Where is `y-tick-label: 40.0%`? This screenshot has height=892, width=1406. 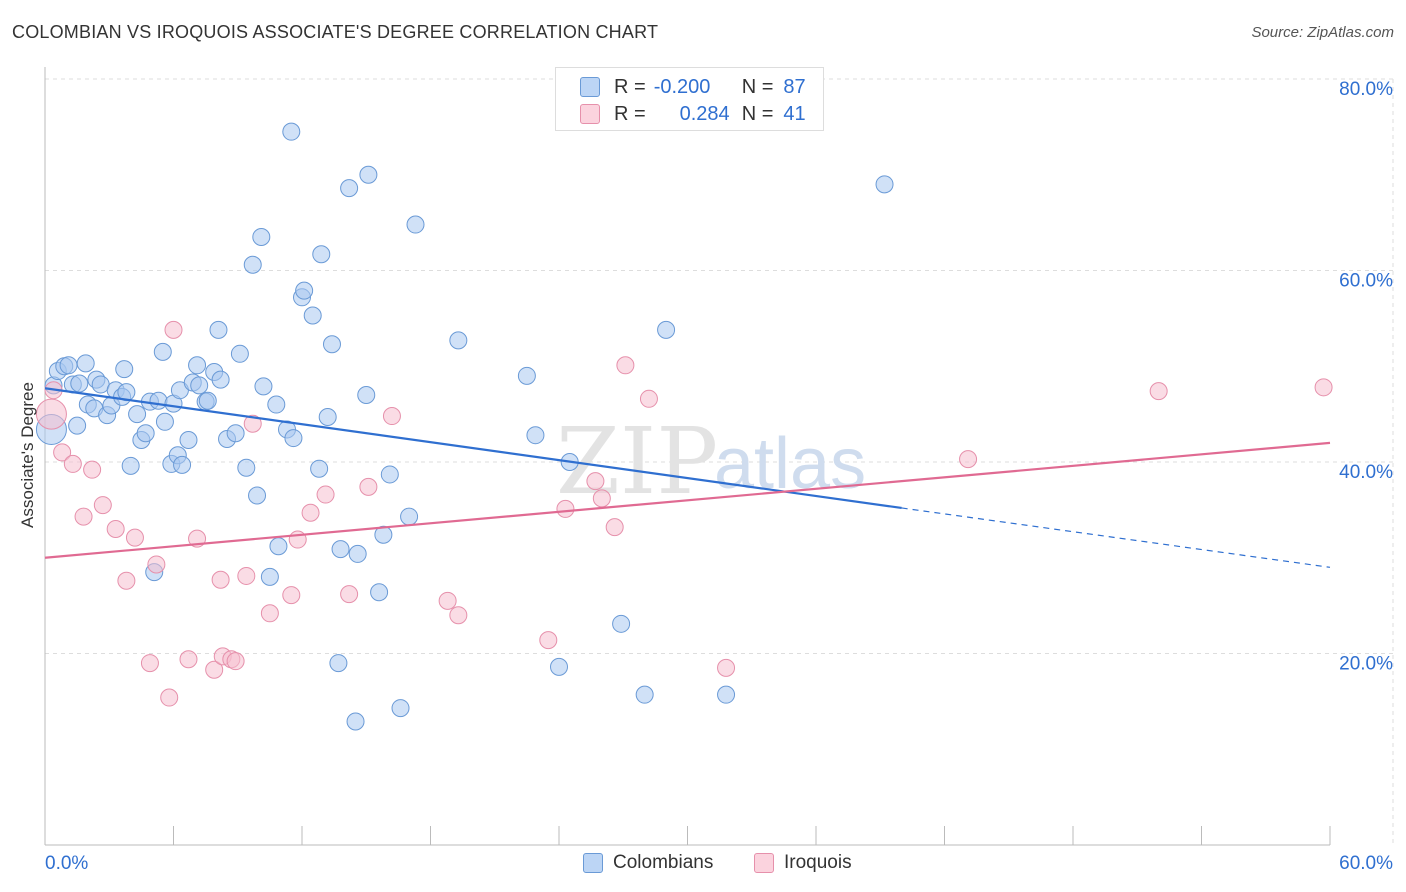 y-tick-label: 40.0% is located at coordinates (1366, 472).